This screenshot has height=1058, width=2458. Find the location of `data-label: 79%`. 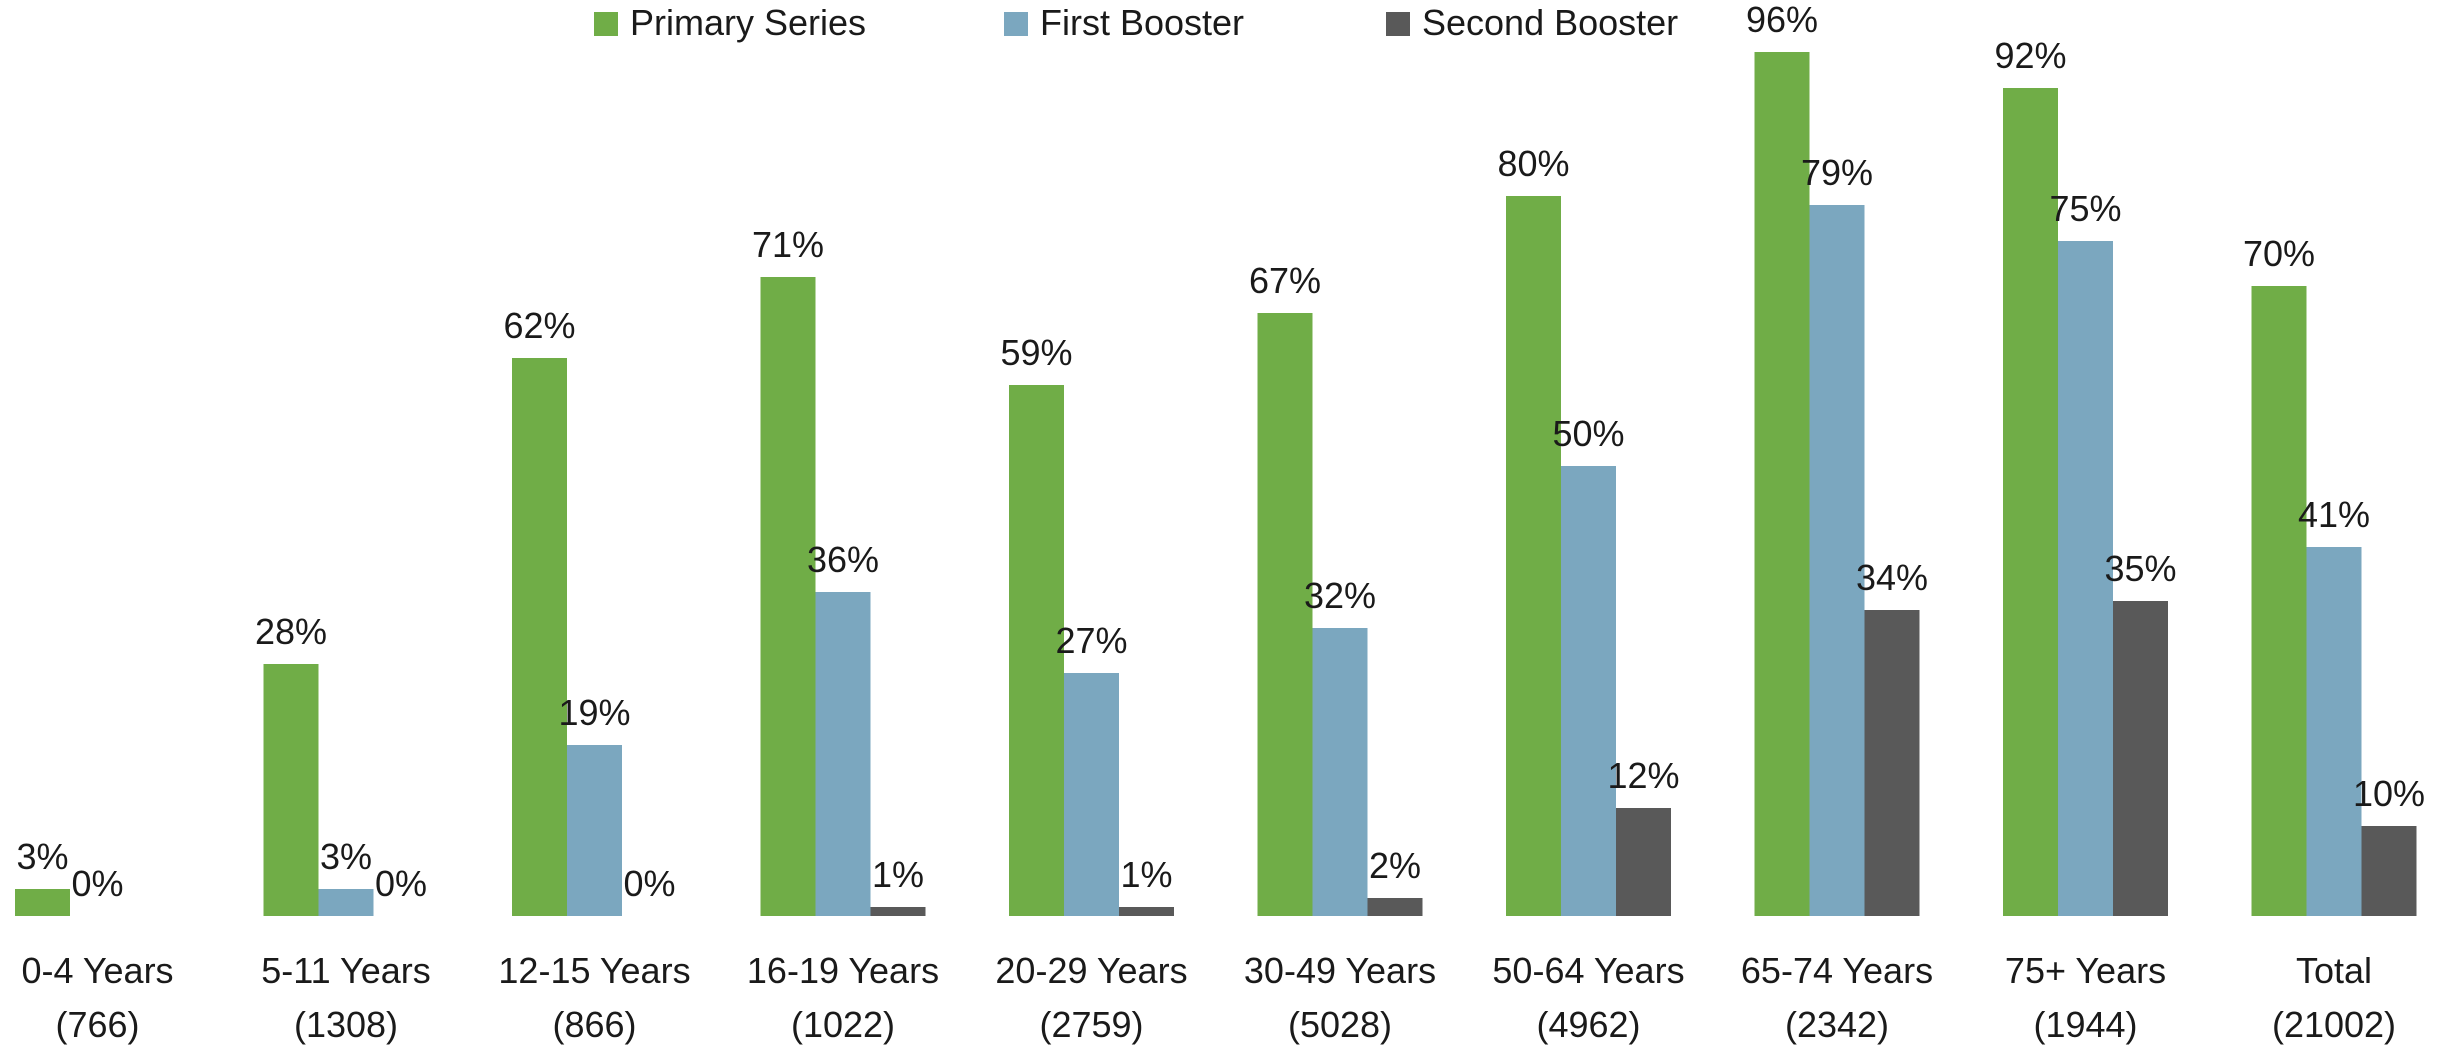

data-label: 79% is located at coordinates (1837, 172).